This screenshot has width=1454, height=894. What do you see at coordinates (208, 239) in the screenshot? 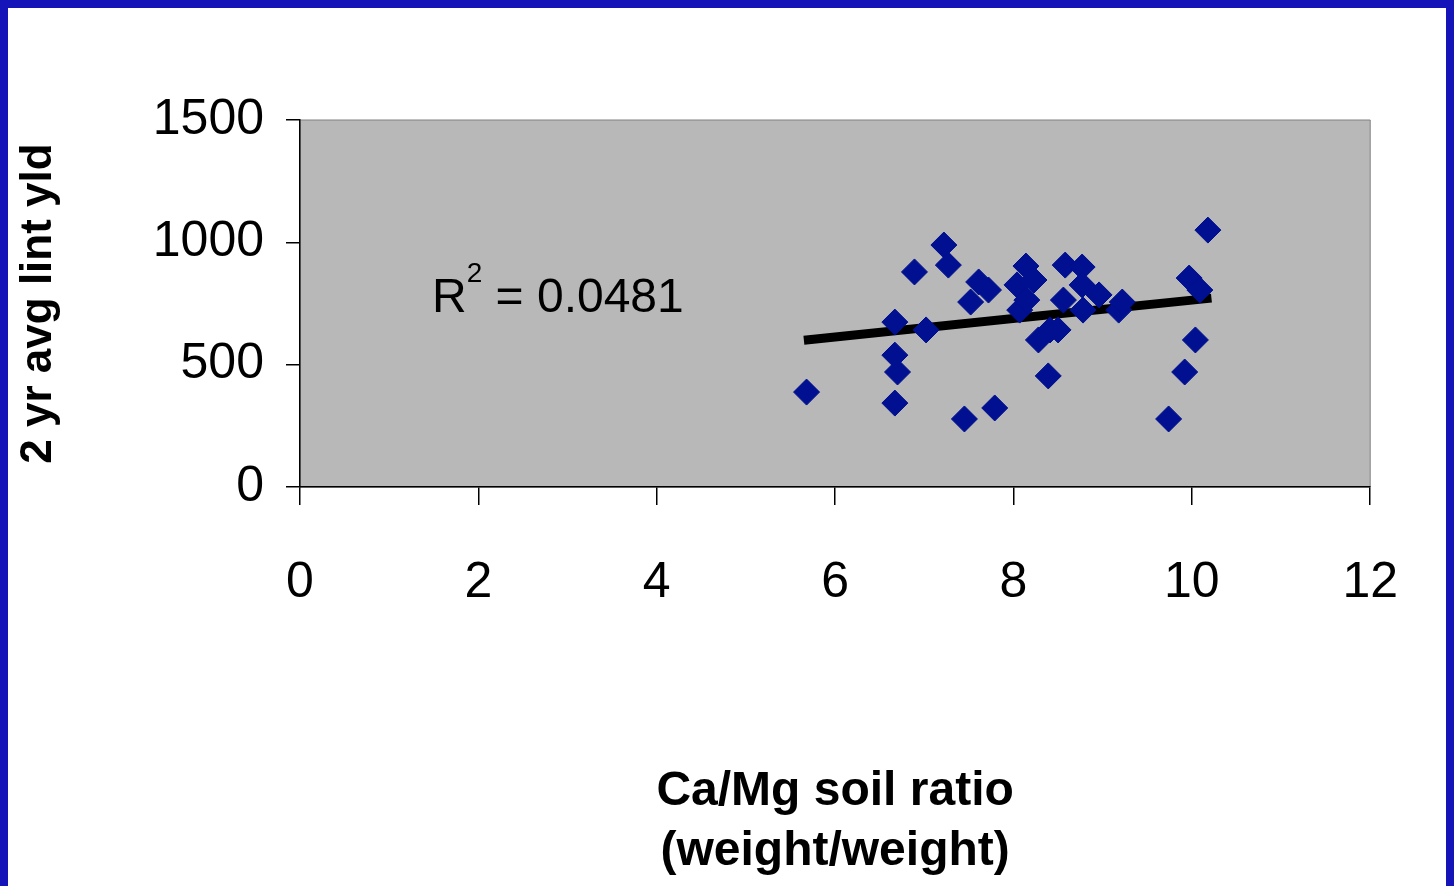
I see `y-tick-label: 1000` at bounding box center [208, 239].